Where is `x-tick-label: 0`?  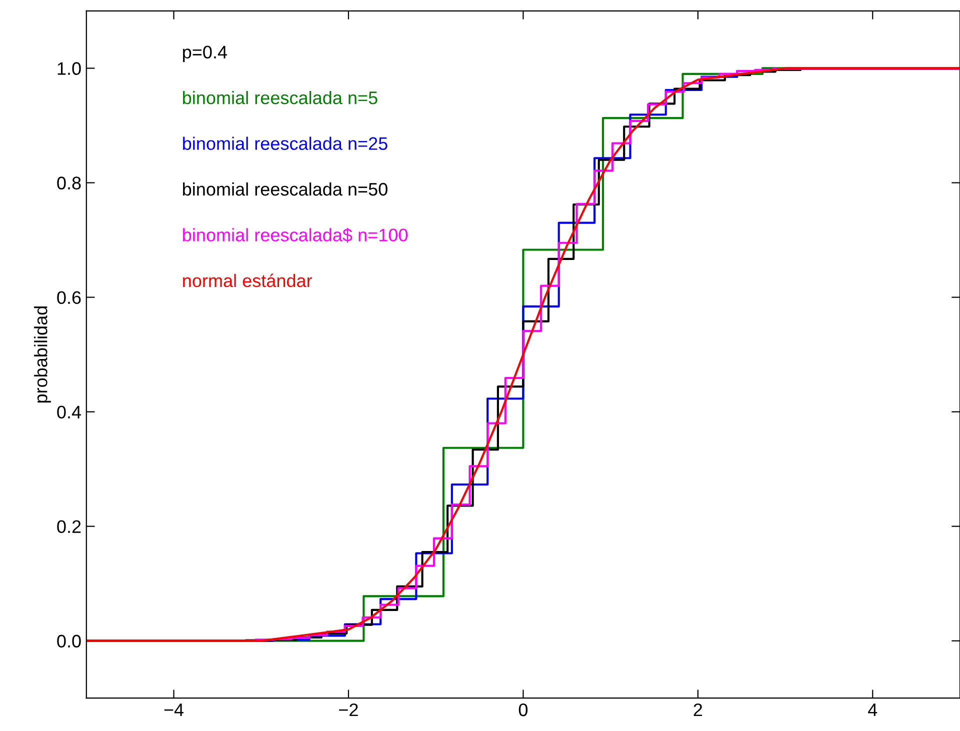 x-tick-label: 0 is located at coordinates (523, 709).